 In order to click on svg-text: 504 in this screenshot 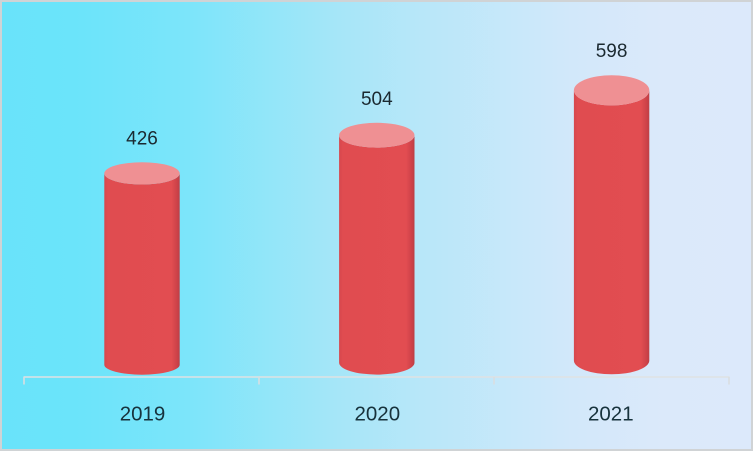, I will do `click(377, 99)`.